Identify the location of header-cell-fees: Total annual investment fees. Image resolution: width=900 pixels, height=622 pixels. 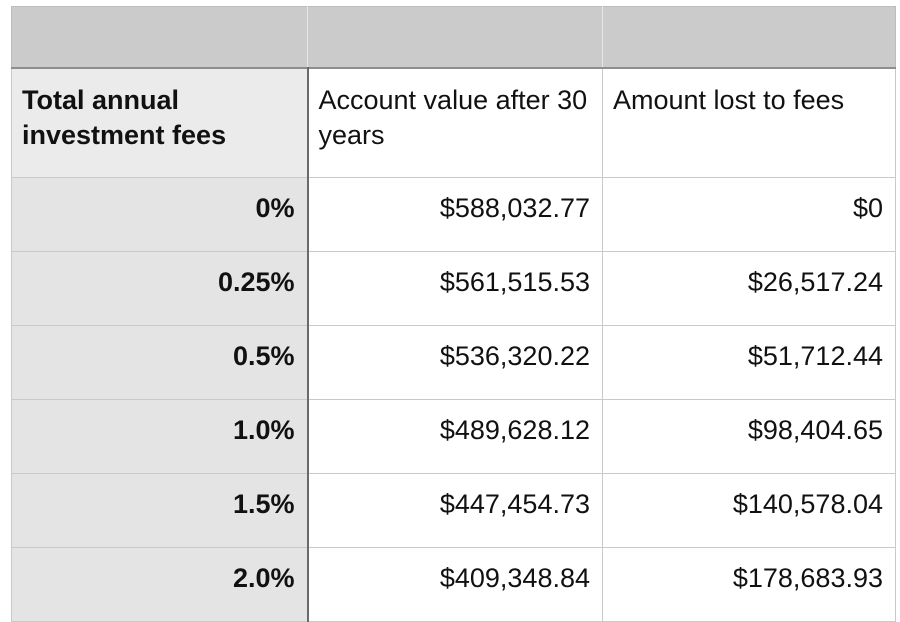
(160, 122).